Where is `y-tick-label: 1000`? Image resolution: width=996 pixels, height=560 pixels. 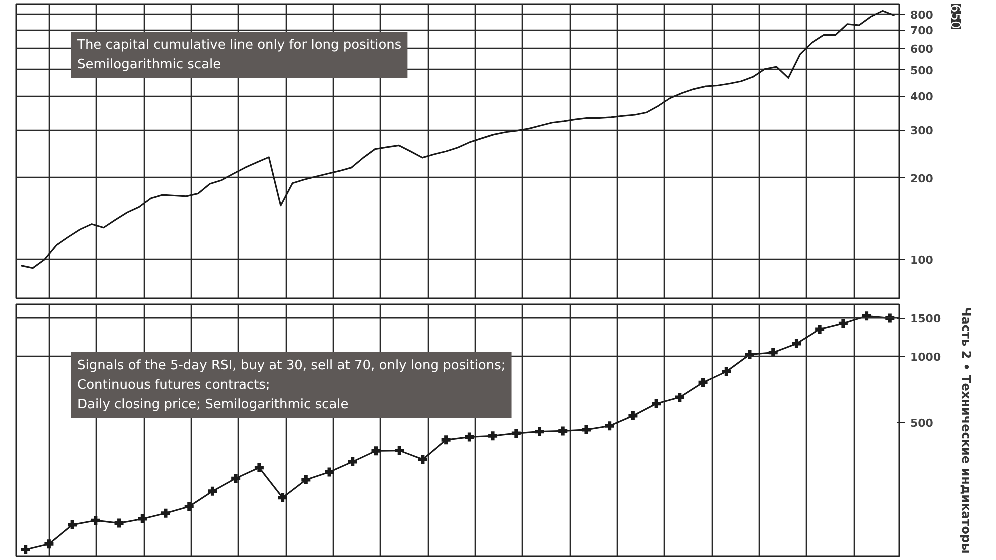
y-tick-label: 1000 is located at coordinates (926, 357).